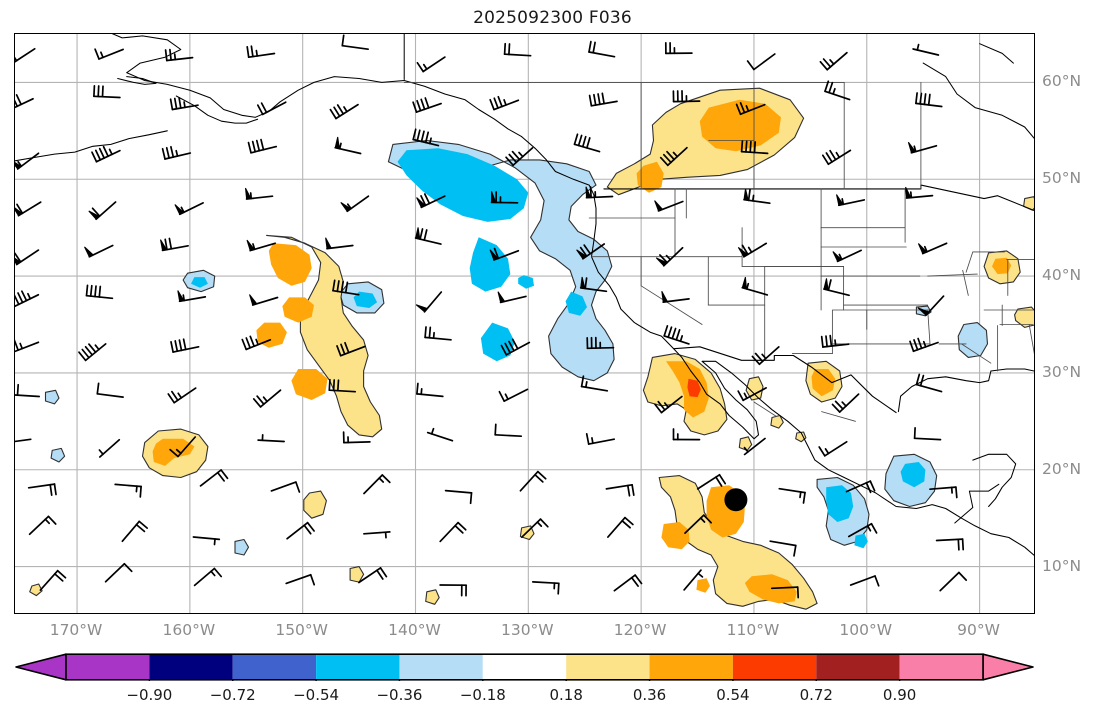  I want to click on colorbar-tick-label: 0.18, so click(566, 695).